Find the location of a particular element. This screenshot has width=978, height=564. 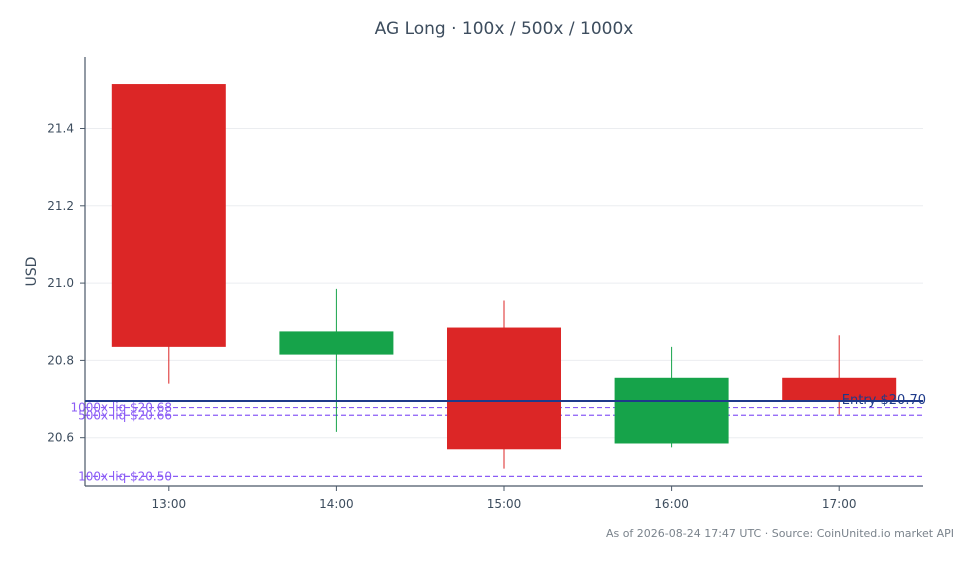

y-axis-label: USD is located at coordinates (32, 272).